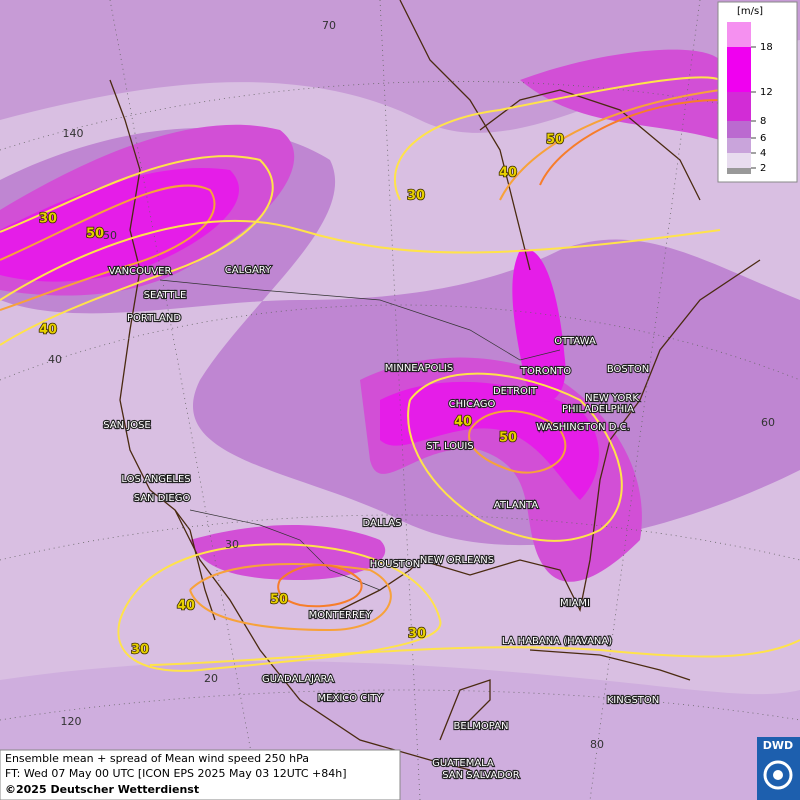 The image size is (800, 800). I want to click on city-label: NEW YORK, so click(612, 398).